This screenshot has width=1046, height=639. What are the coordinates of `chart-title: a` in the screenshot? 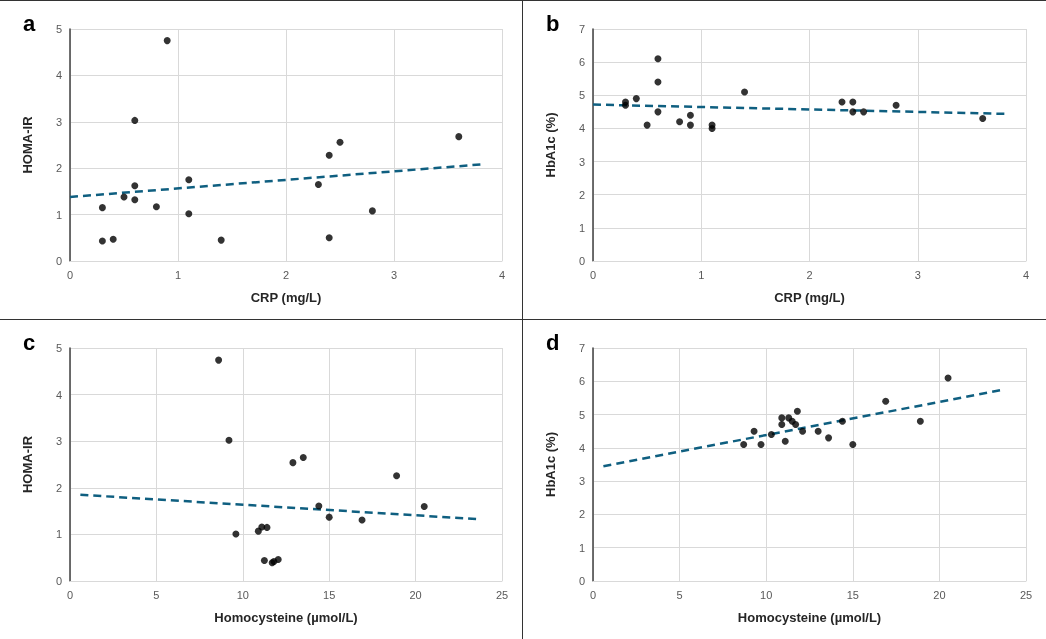 It's located at (29, 23).